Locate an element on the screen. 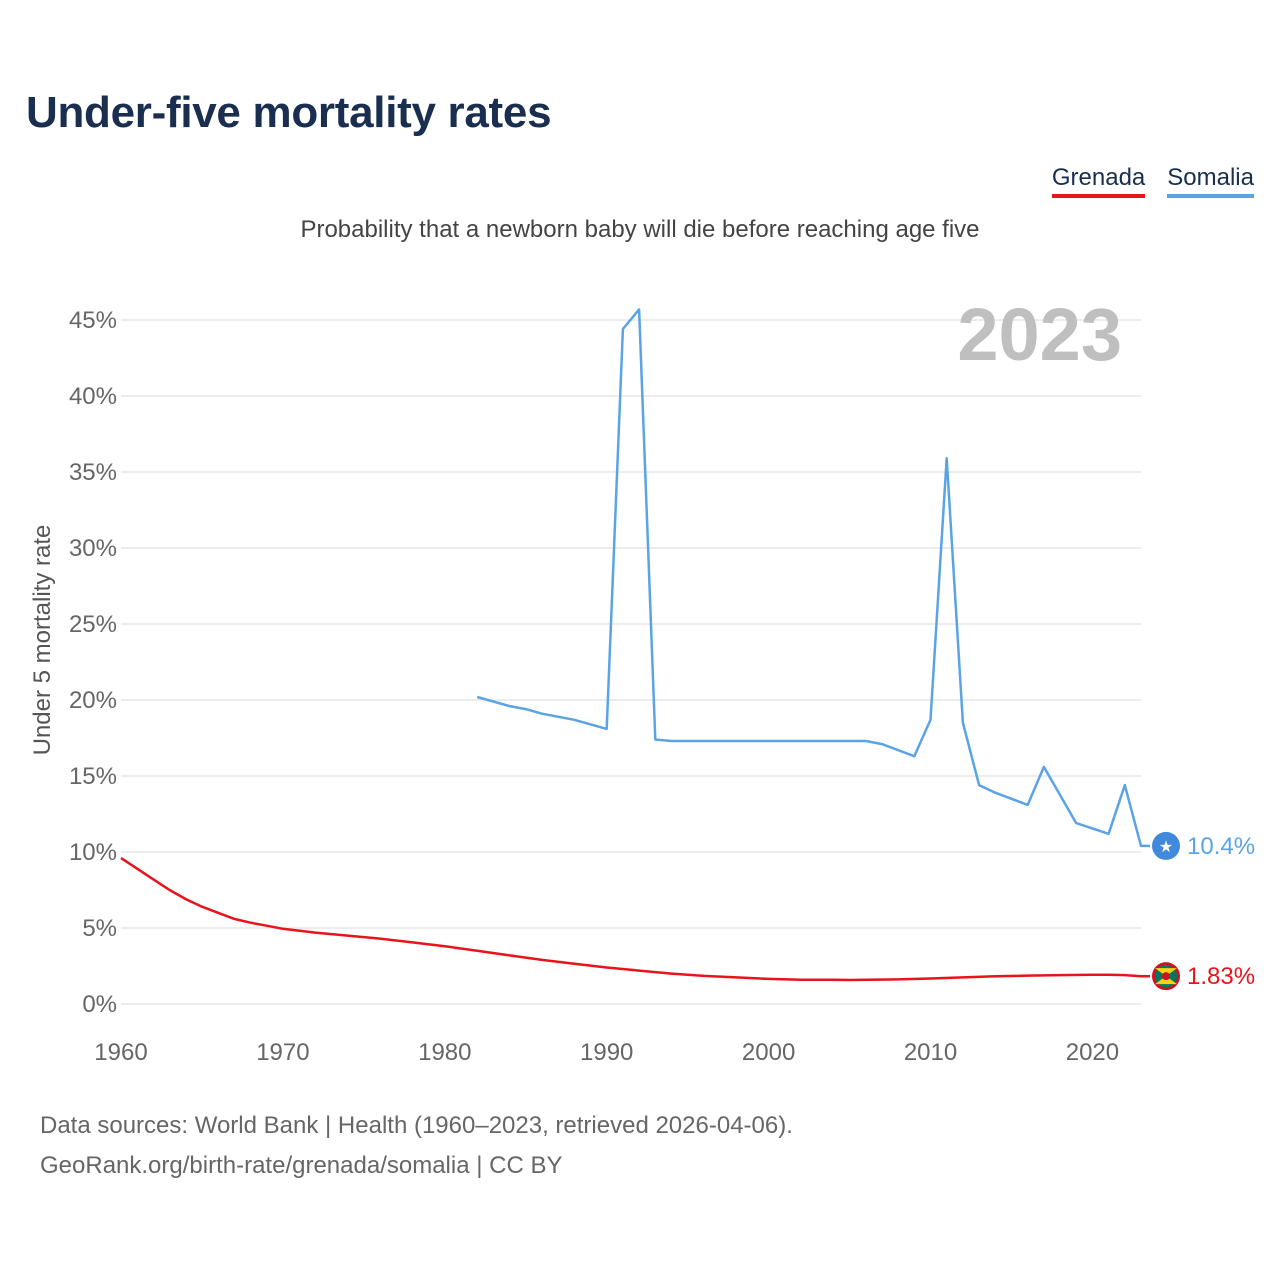 The height and width of the screenshot is (1280, 1280). legend: Grenada Somalia is located at coordinates (1152, 181).